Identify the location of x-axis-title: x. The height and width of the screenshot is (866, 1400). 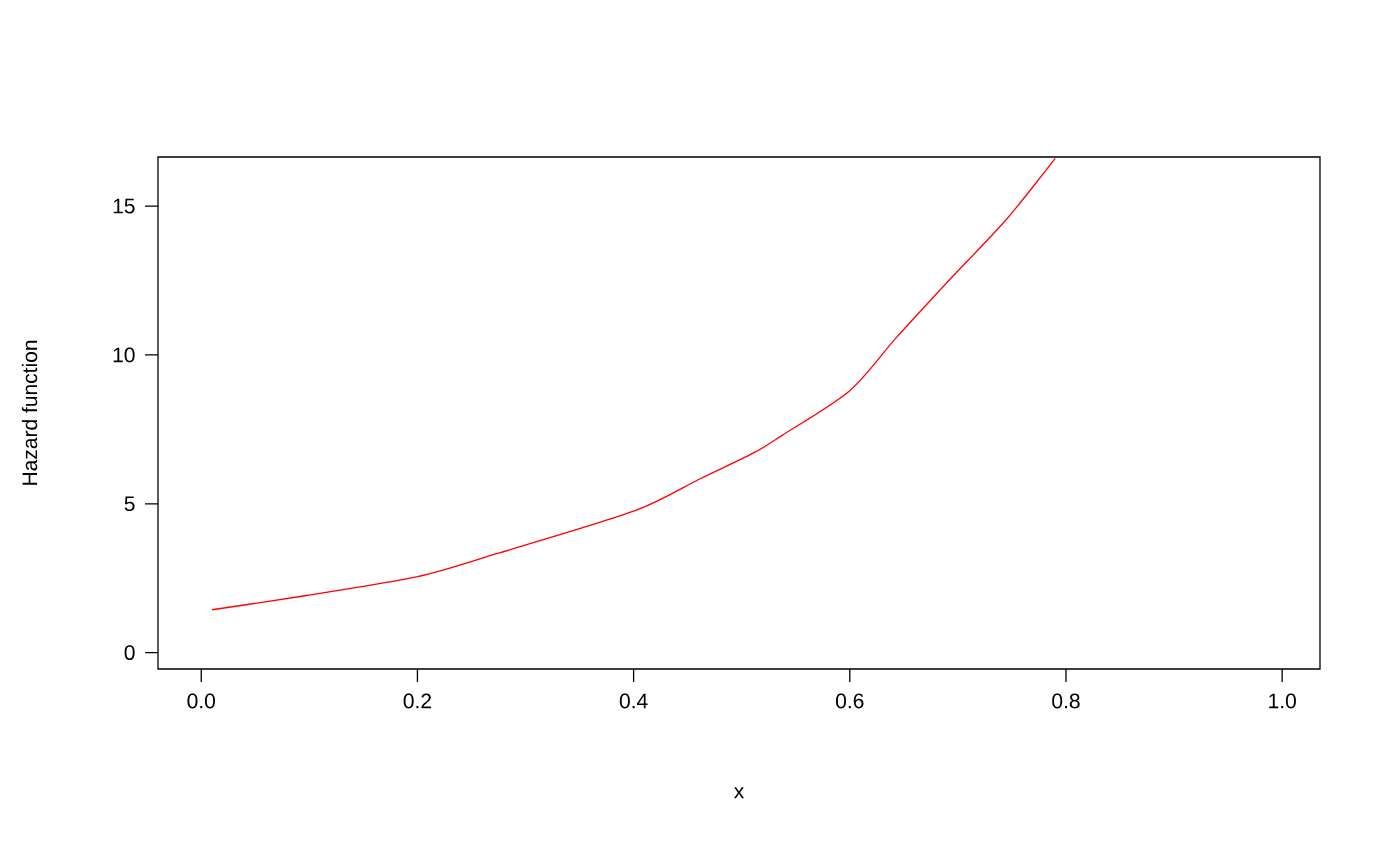
(739, 793).